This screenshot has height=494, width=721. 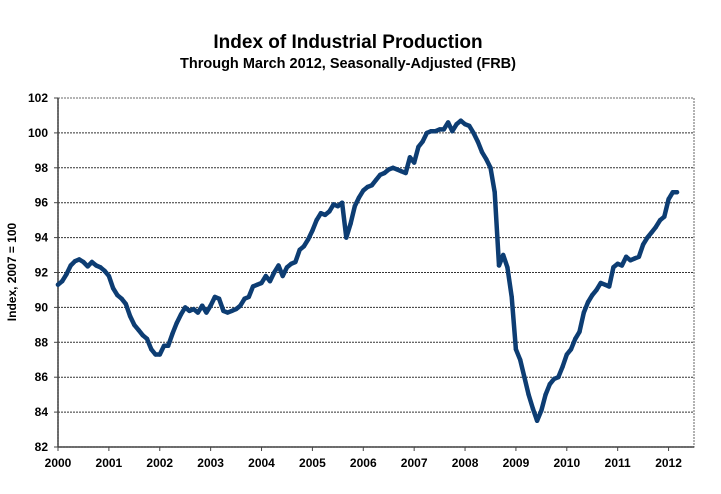 I want to click on y-tick-label: 90, so click(x=42, y=307).